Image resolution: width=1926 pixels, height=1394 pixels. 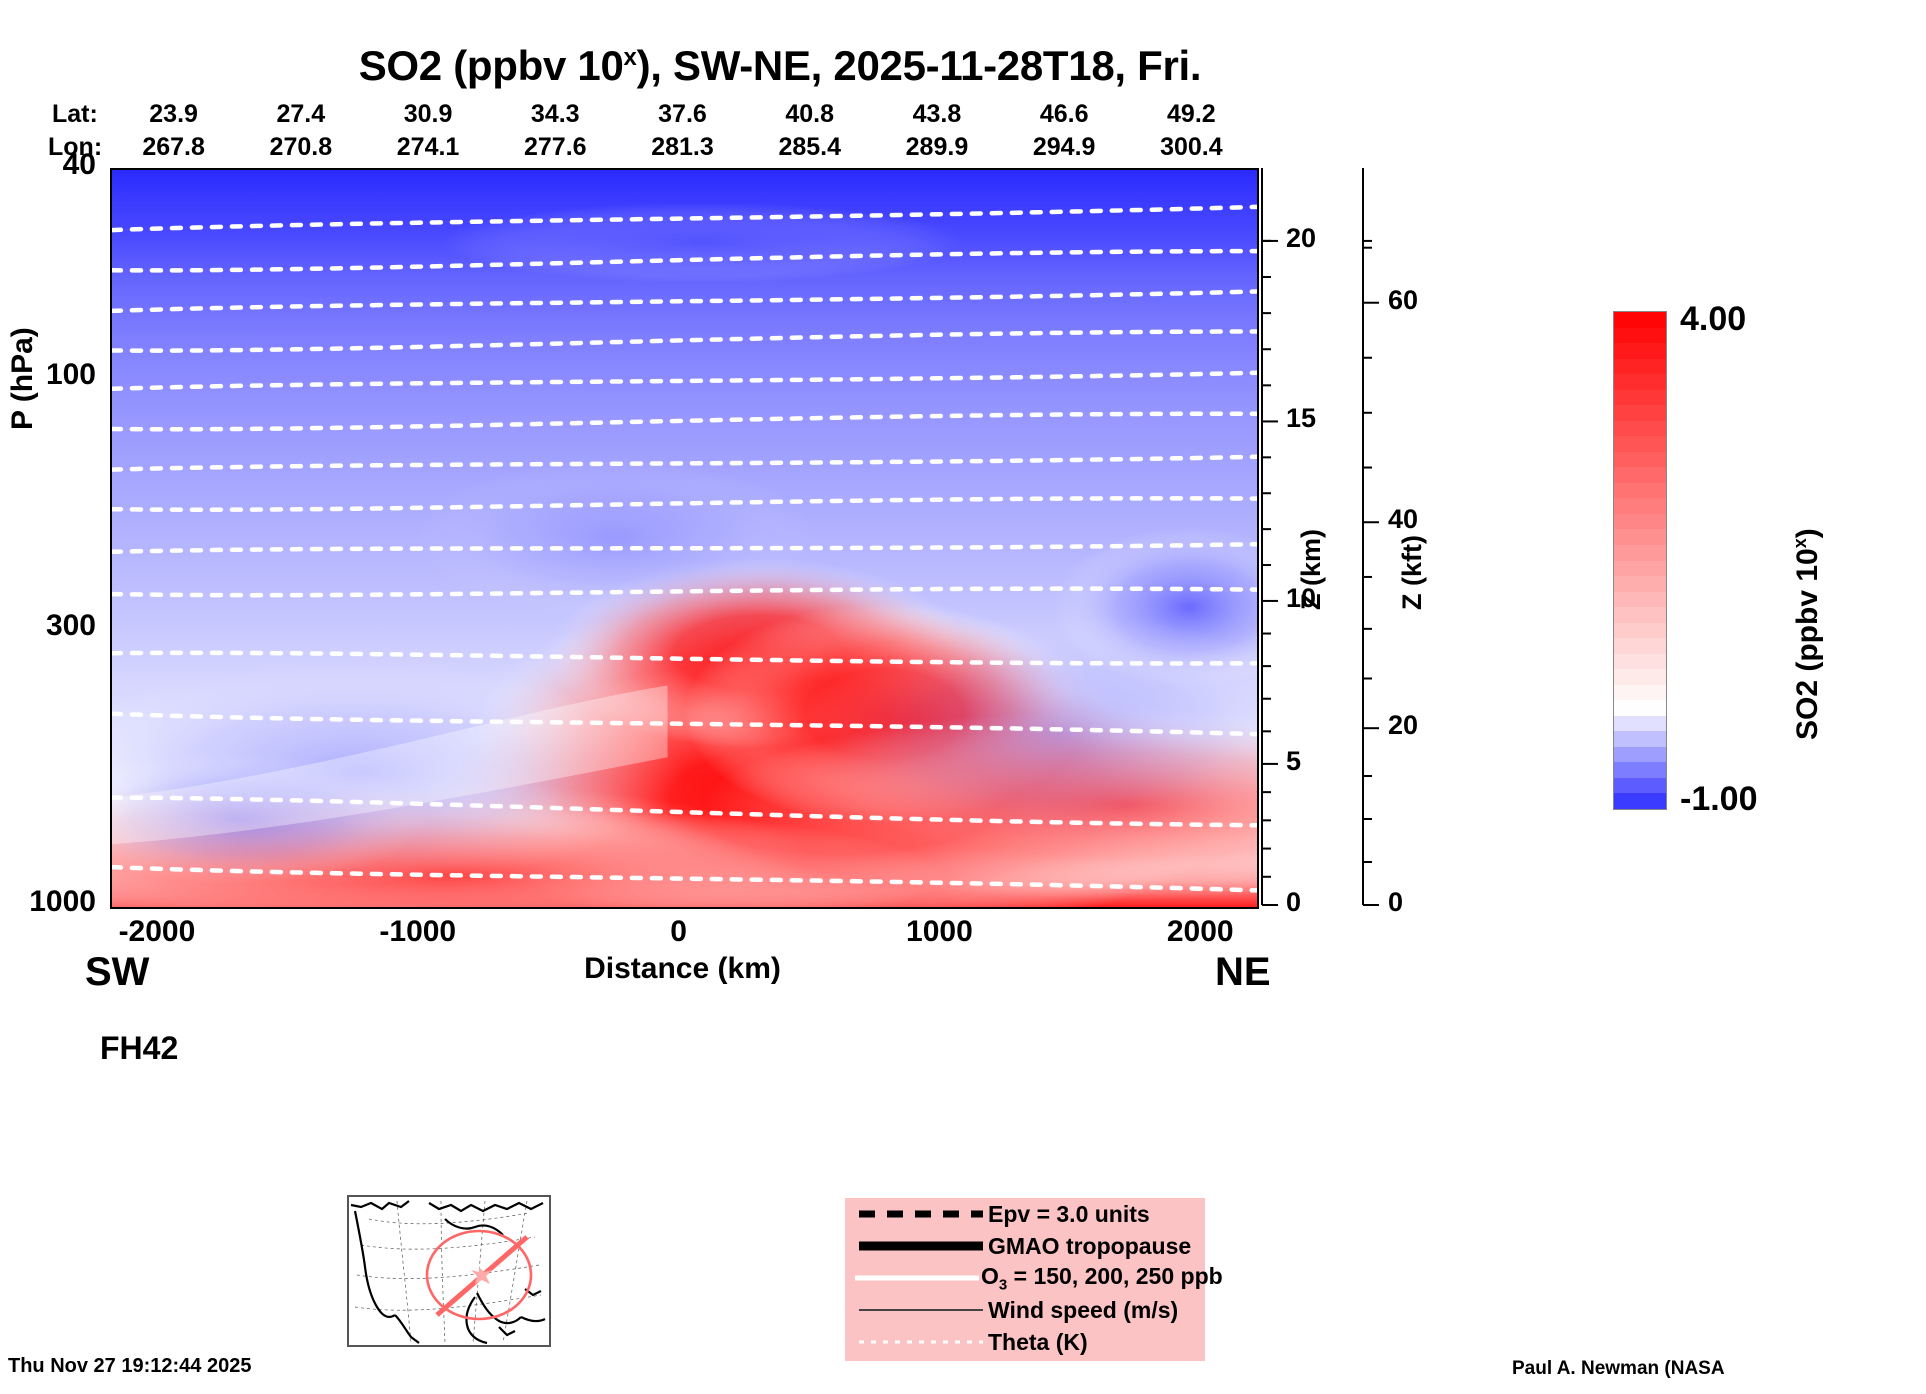 I want to click on legend-item: Wind speed (m/s), so click(x=1025, y=1310).